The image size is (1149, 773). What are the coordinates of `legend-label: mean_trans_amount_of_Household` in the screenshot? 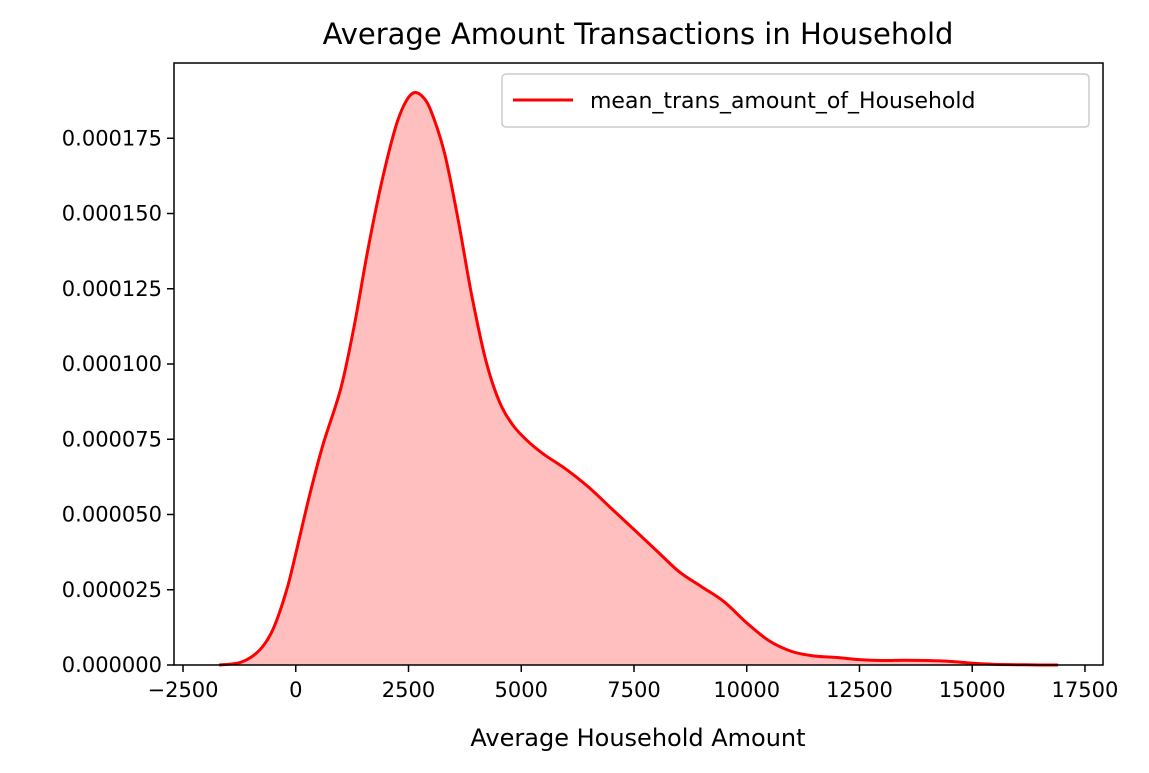 It's located at (782, 101).